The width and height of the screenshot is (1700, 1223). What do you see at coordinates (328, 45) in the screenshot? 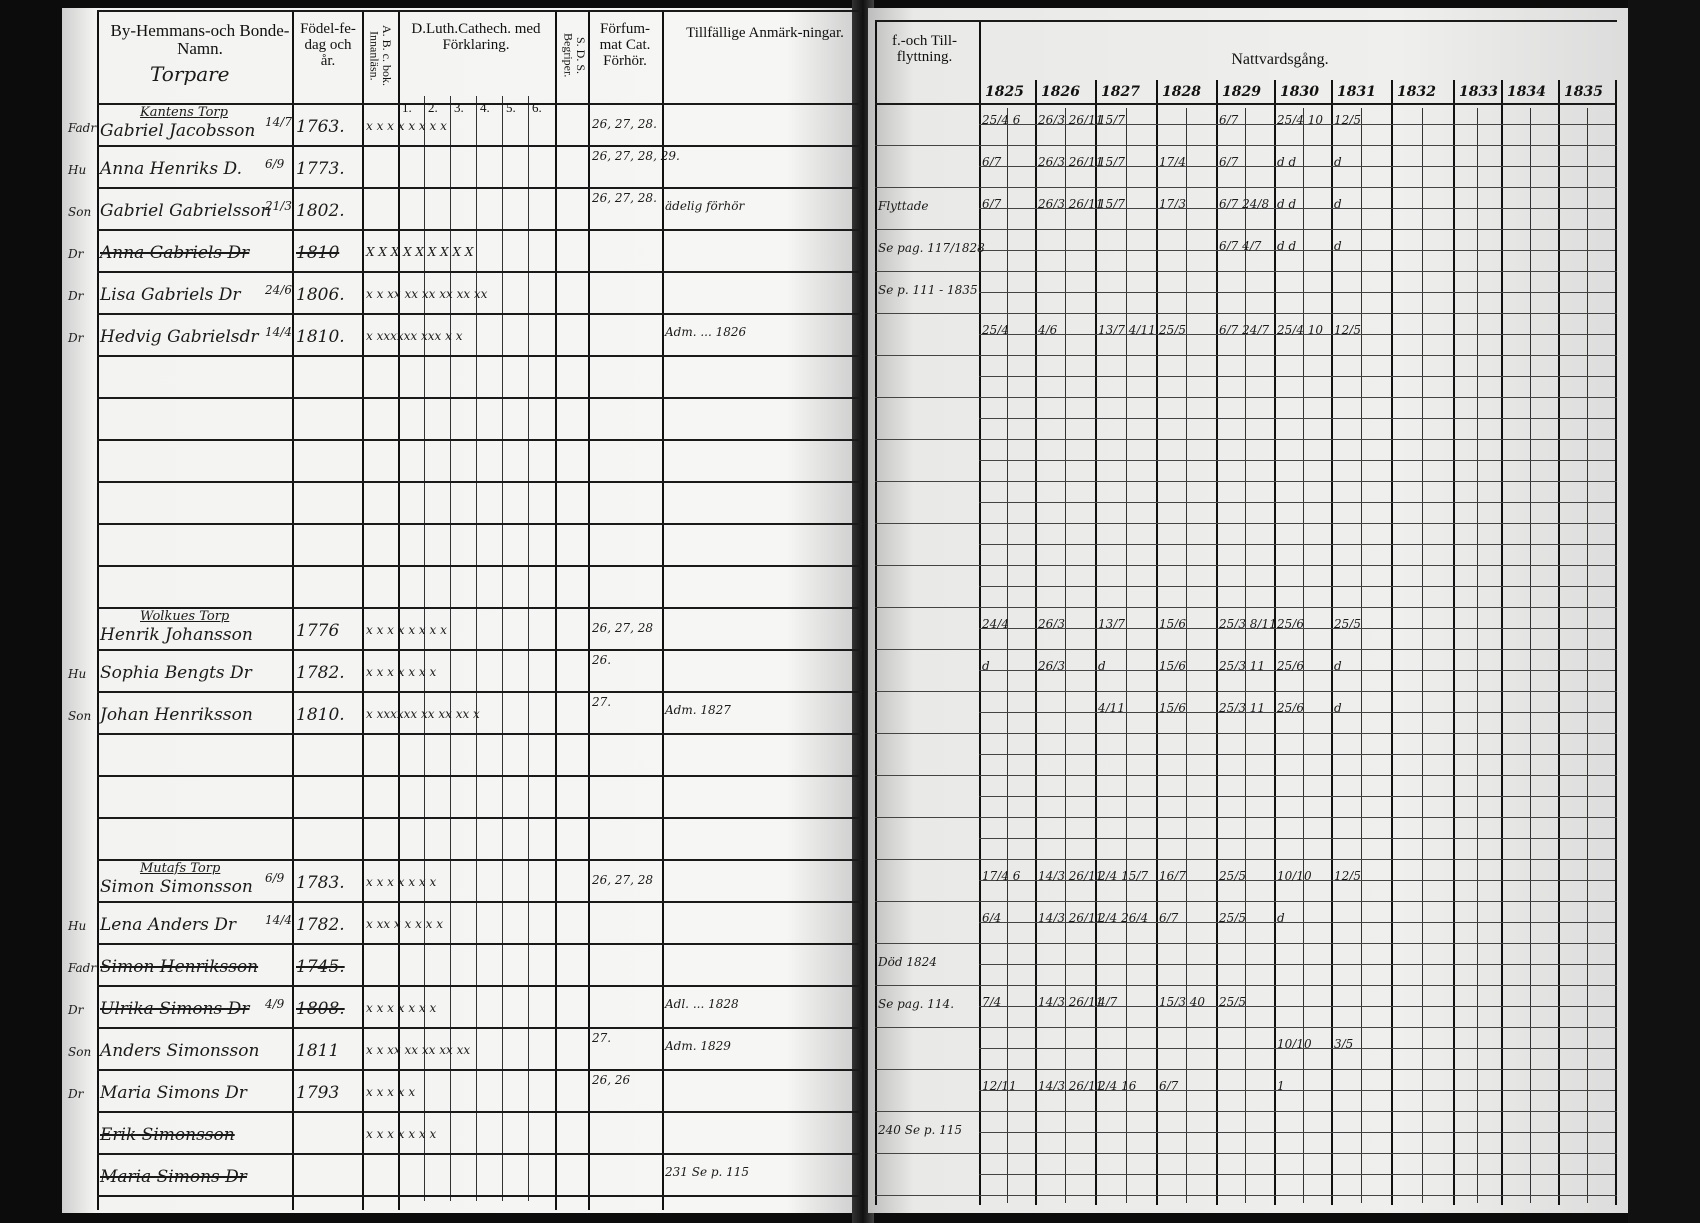
I see `header-birth: Födel-fe-dag och år.` at bounding box center [328, 45].